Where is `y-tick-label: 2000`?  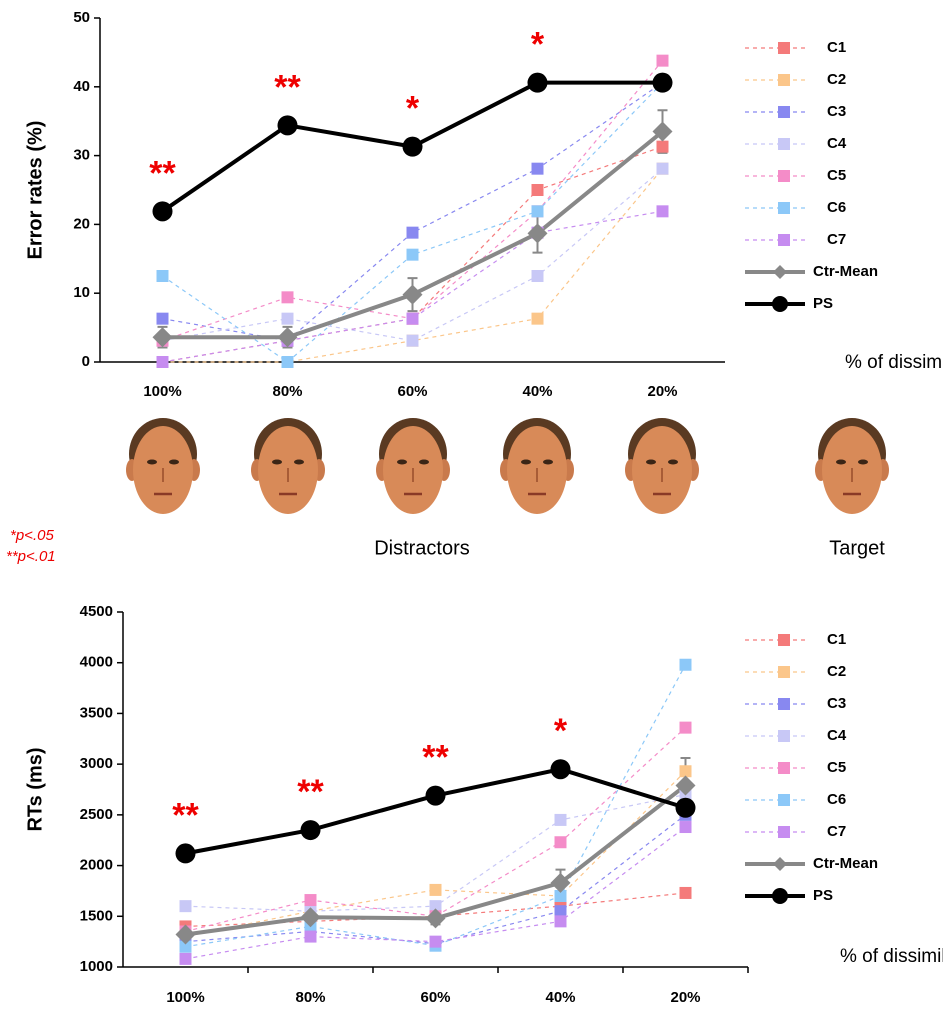 y-tick-label: 2000 is located at coordinates (96, 865).